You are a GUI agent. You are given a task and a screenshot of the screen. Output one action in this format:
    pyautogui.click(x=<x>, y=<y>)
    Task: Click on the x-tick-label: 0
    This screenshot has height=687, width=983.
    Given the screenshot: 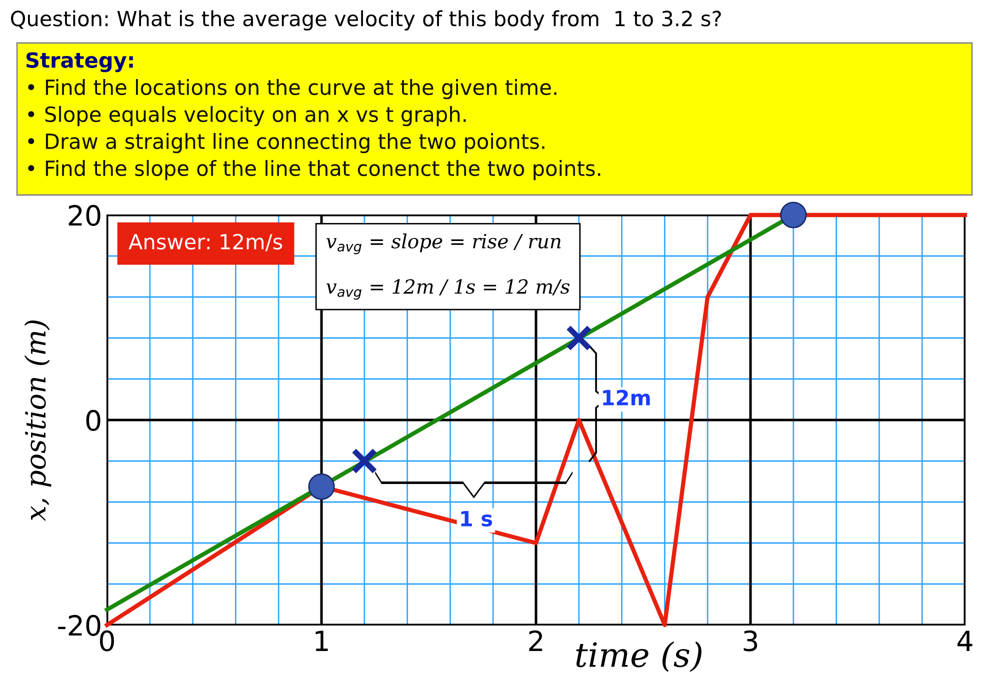 What is the action you would take?
    pyautogui.click(x=107, y=641)
    